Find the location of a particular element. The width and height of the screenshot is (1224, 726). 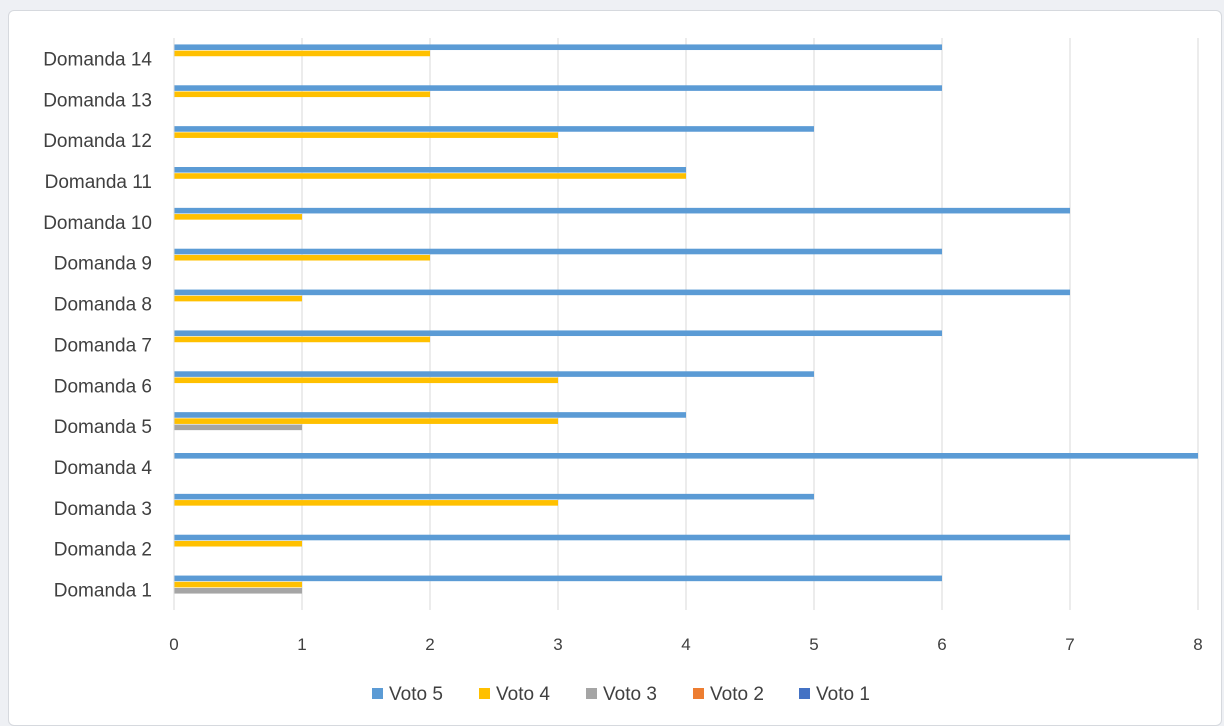

category-label: Domanda 7 is located at coordinates (103, 345).